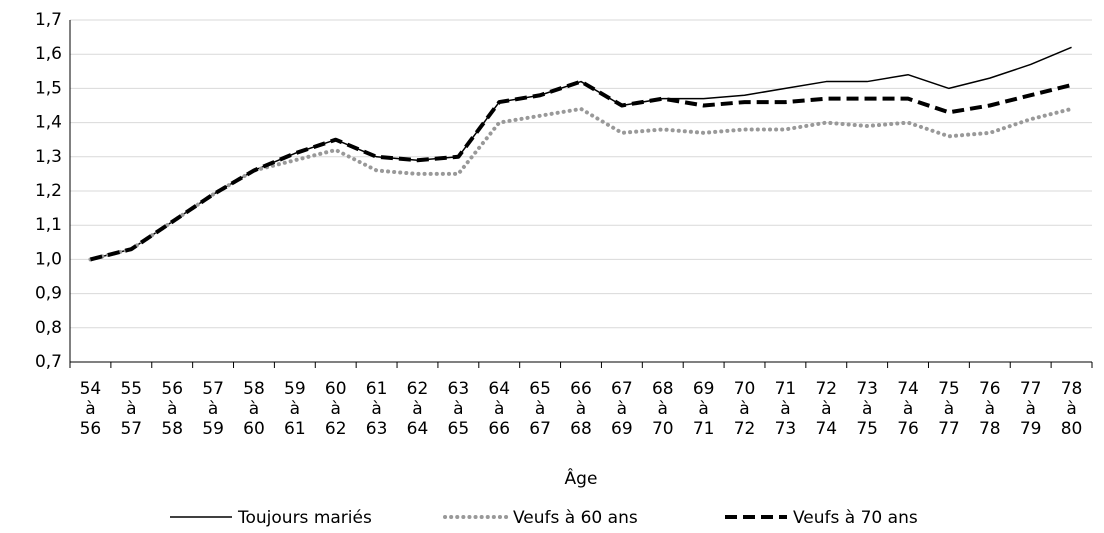  What do you see at coordinates (295, 409) in the screenshot?
I see `x-tick-label: 59 à 61` at bounding box center [295, 409].